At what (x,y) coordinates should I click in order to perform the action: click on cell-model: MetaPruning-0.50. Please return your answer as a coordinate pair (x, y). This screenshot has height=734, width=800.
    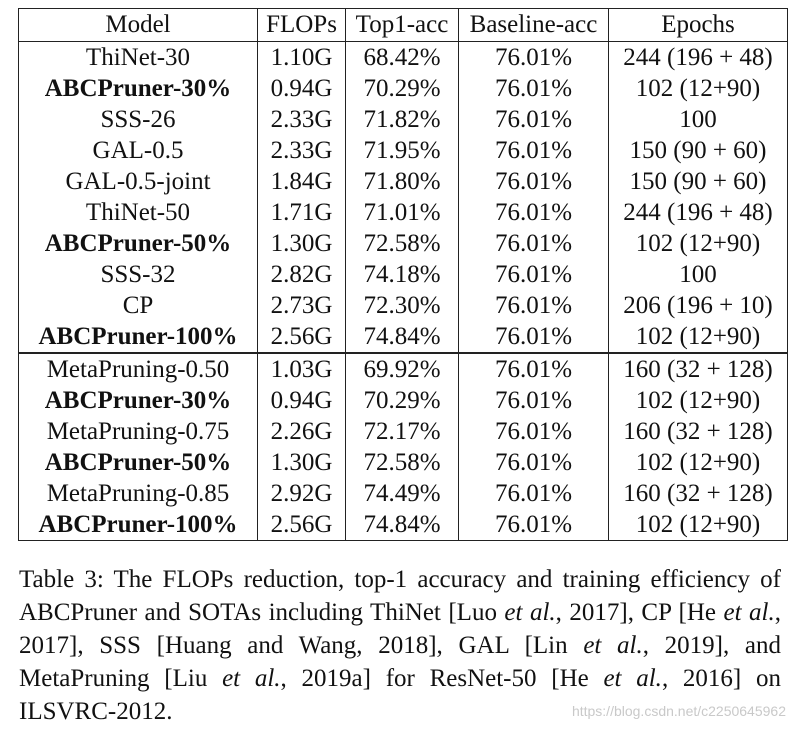
    Looking at the image, I should click on (138, 368).